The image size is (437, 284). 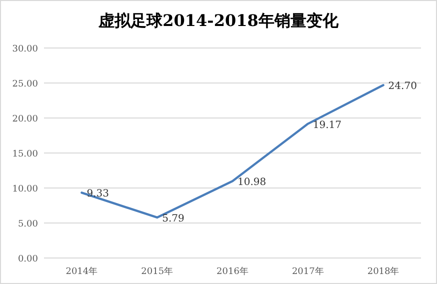 What do you see at coordinates (402, 86) in the screenshot?
I see `data-label: 24.70` at bounding box center [402, 86].